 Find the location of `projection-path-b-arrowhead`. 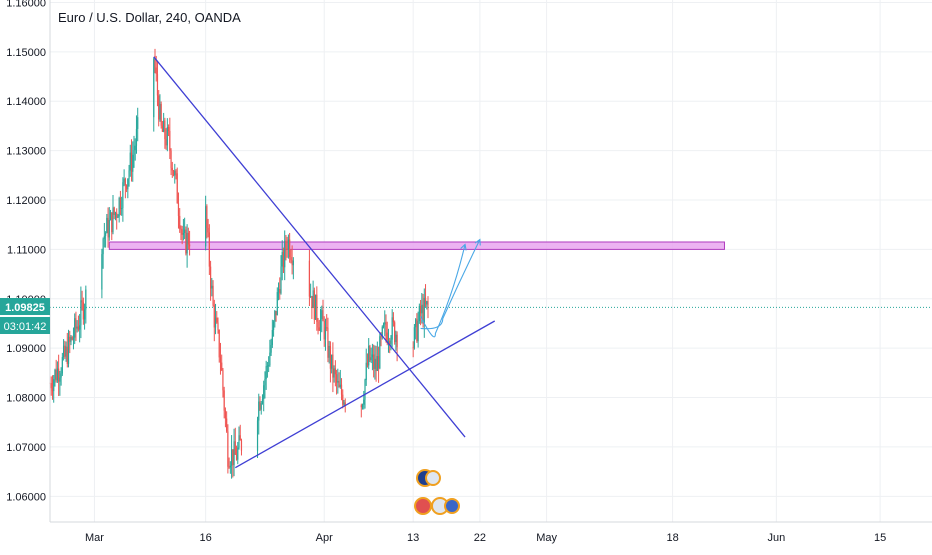

projection-path-b-arrowhead is located at coordinates (477, 242).